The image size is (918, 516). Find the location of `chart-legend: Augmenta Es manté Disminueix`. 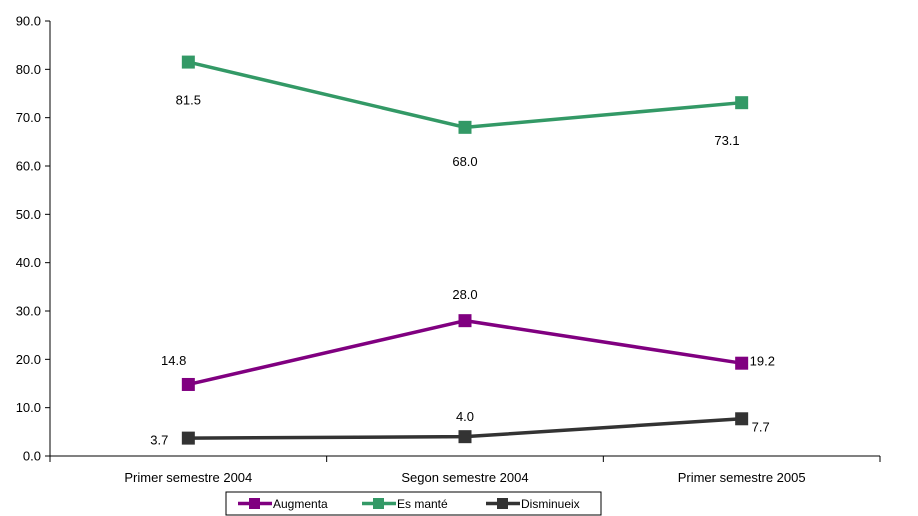

chart-legend: Augmenta Es manté Disminueix is located at coordinates (413, 503).